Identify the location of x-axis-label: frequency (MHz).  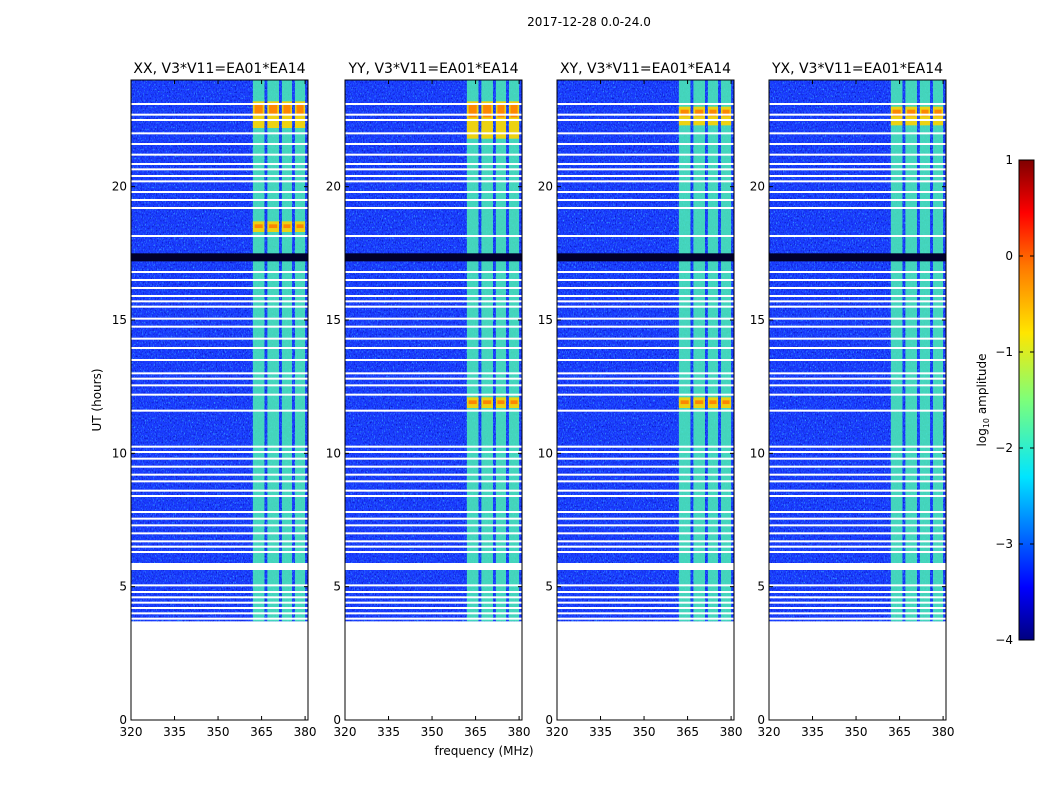
(483, 751).